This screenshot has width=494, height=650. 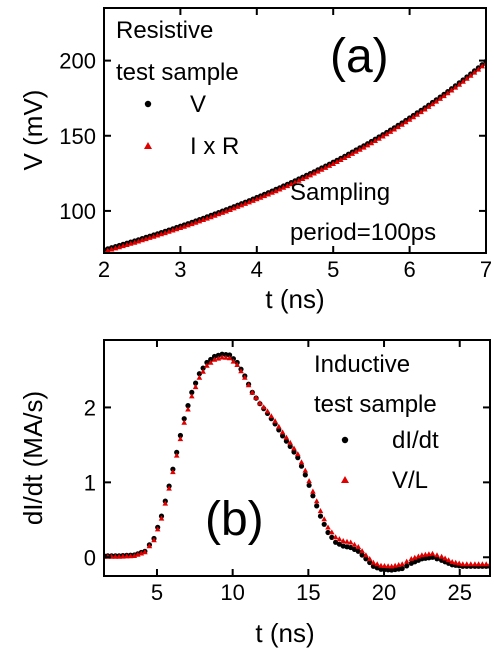 What do you see at coordinates (459, 592) in the screenshot?
I see `panel-b-xtick-label: 25` at bounding box center [459, 592].